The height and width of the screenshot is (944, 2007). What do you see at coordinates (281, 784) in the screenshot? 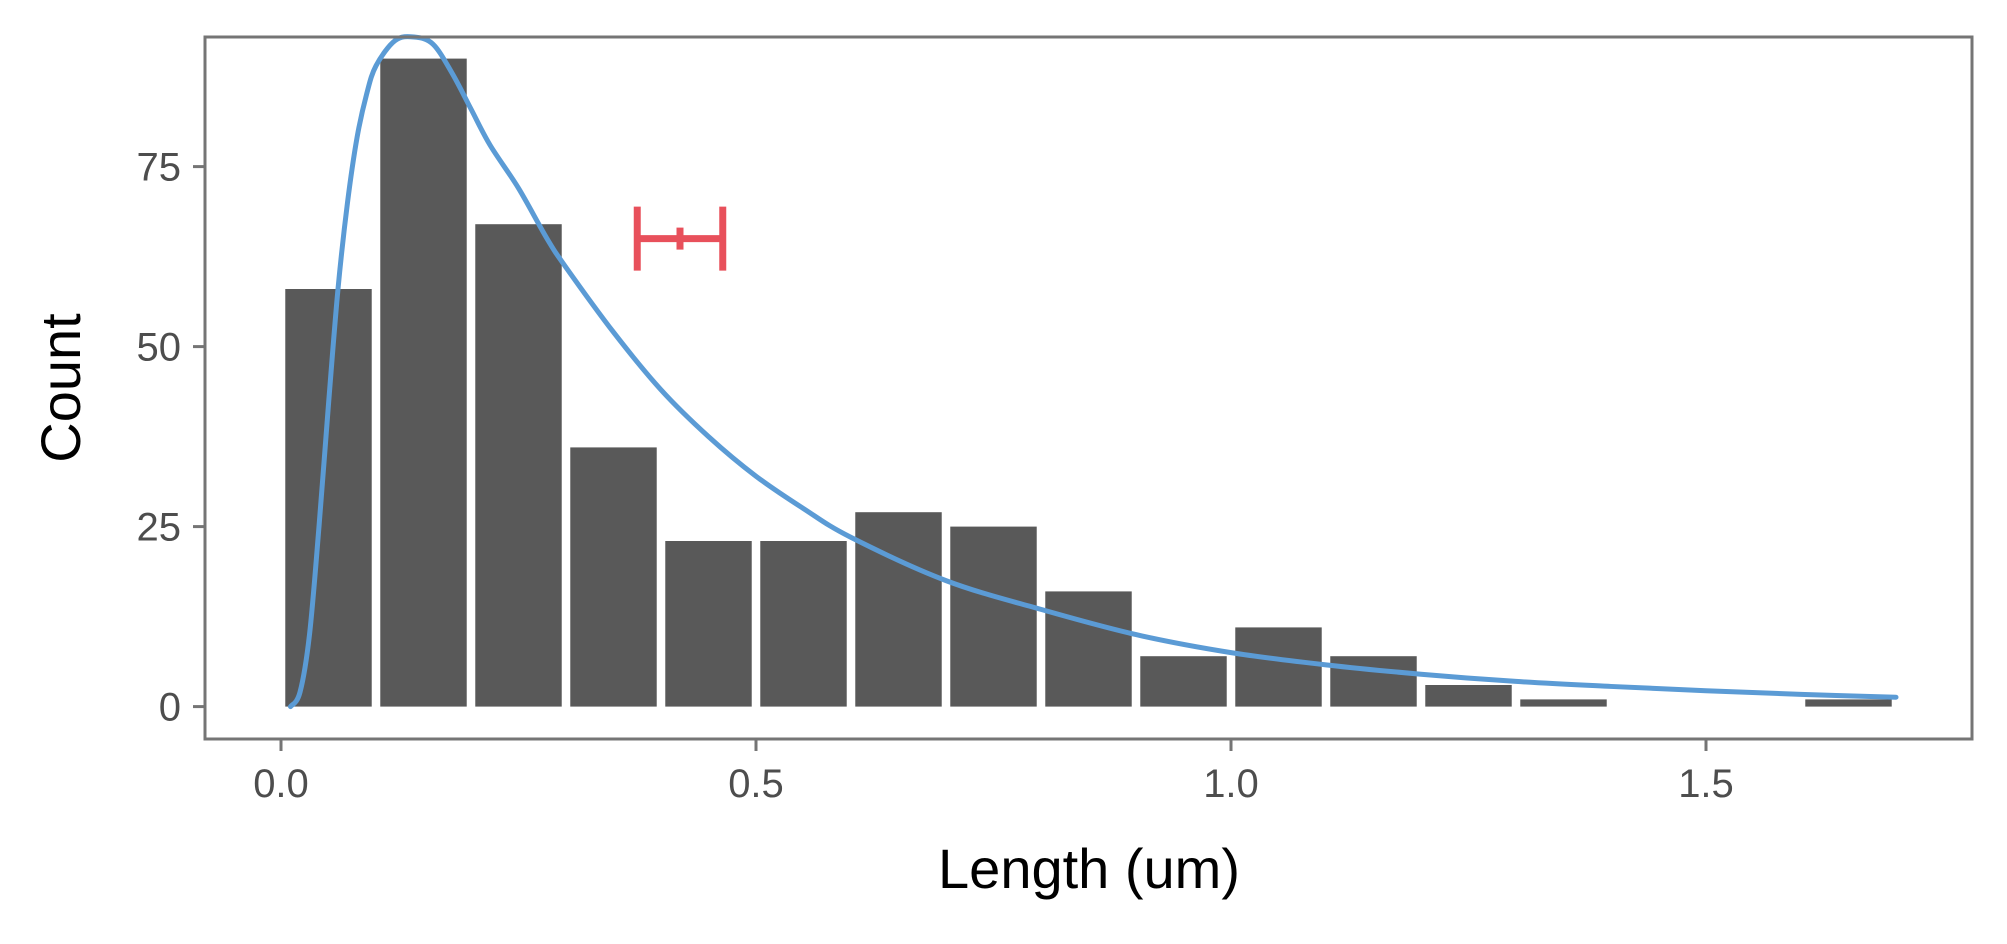
I see `x-tick-label: 0.0` at bounding box center [281, 784].